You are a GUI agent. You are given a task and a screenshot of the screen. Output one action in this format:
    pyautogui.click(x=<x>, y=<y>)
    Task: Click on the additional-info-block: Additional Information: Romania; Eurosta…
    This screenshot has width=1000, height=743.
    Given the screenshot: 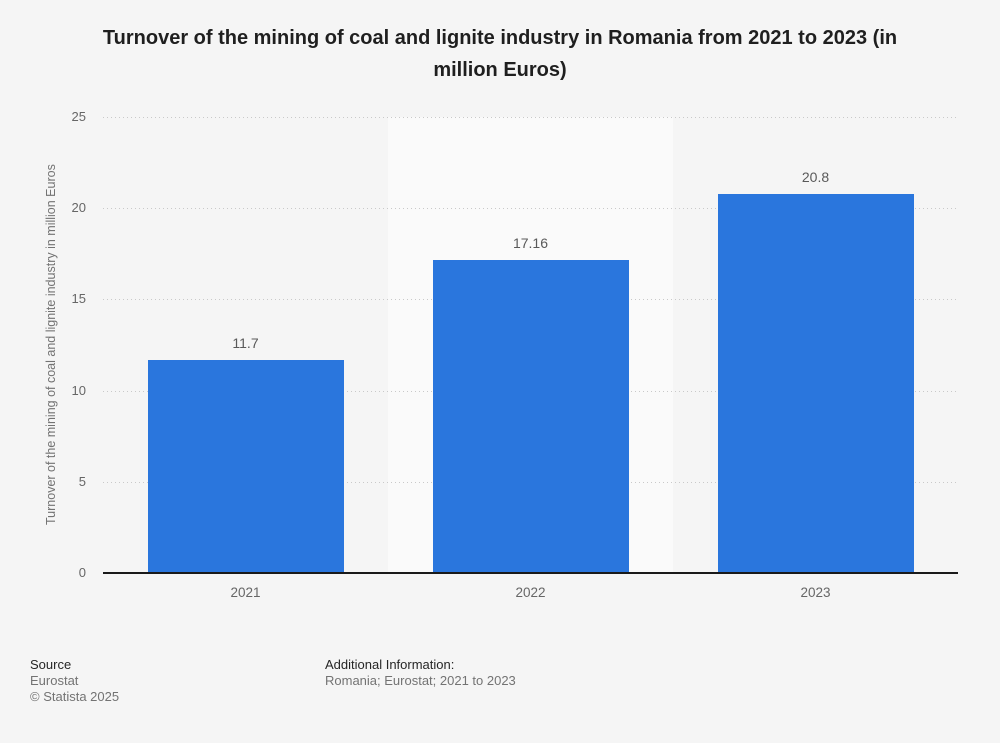 What is the action you would take?
    pyautogui.click(x=420, y=673)
    